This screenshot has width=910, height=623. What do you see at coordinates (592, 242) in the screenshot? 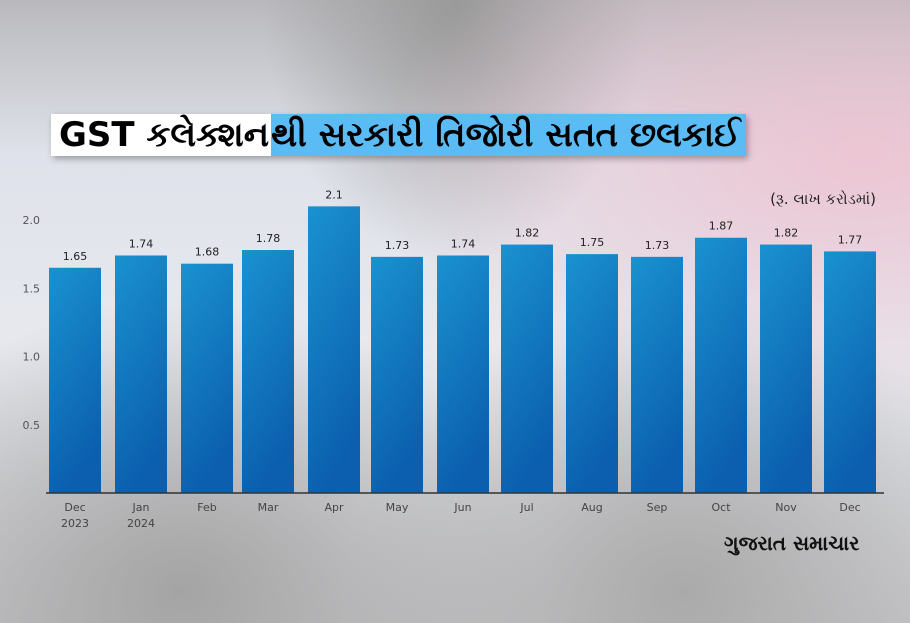
I see `data-label: 1.75` at bounding box center [592, 242].